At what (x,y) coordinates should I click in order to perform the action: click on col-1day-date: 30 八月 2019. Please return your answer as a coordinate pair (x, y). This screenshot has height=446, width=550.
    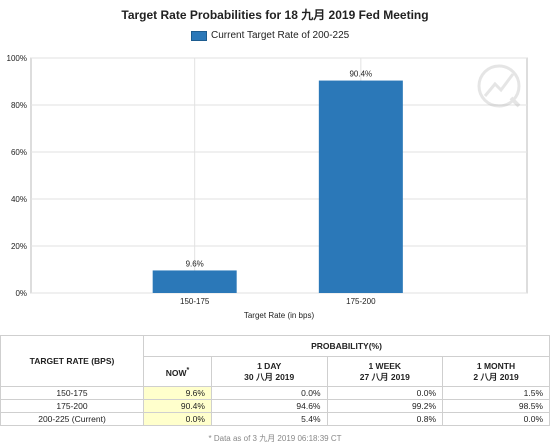
    Looking at the image, I should click on (269, 376).